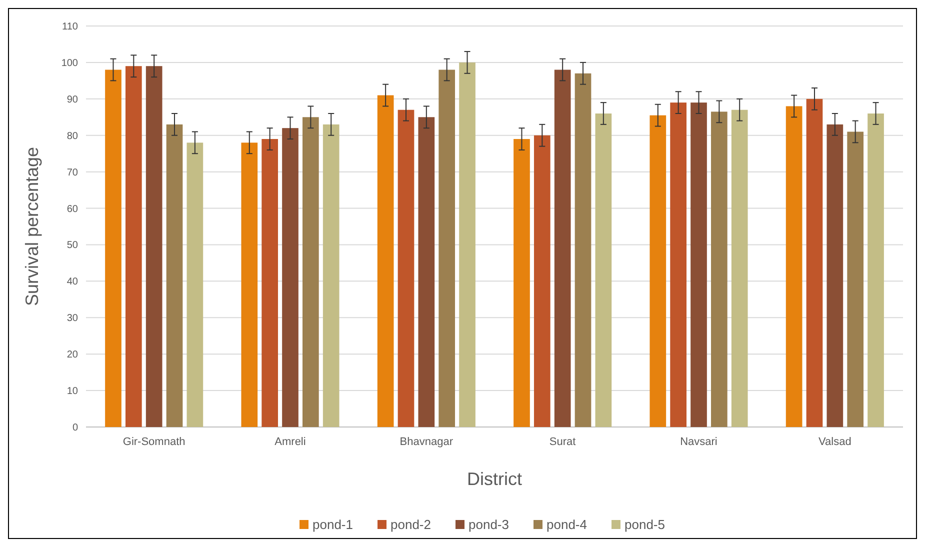 The image size is (925, 547). Describe the element at coordinates (72, 246) in the screenshot. I see `y-tick-label: 50` at that location.